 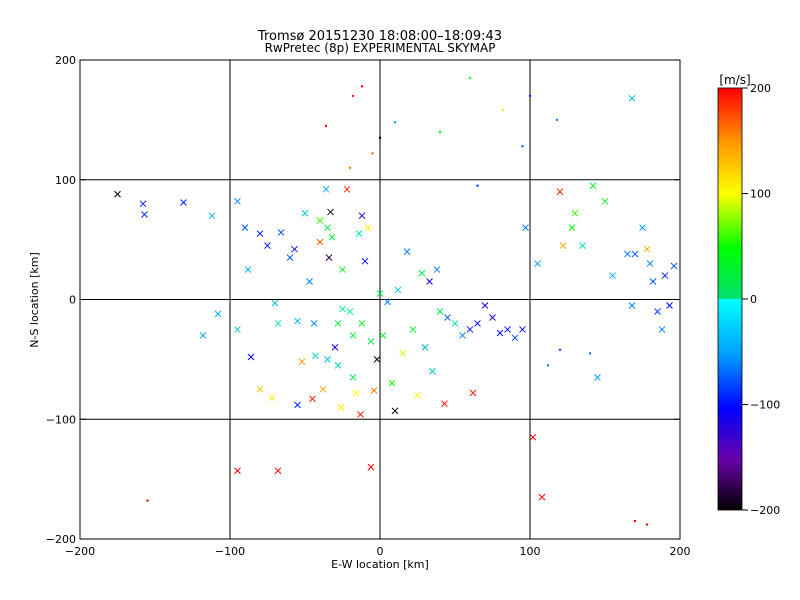 I want to click on colorbar-tick-label: 0, so click(x=753, y=299).